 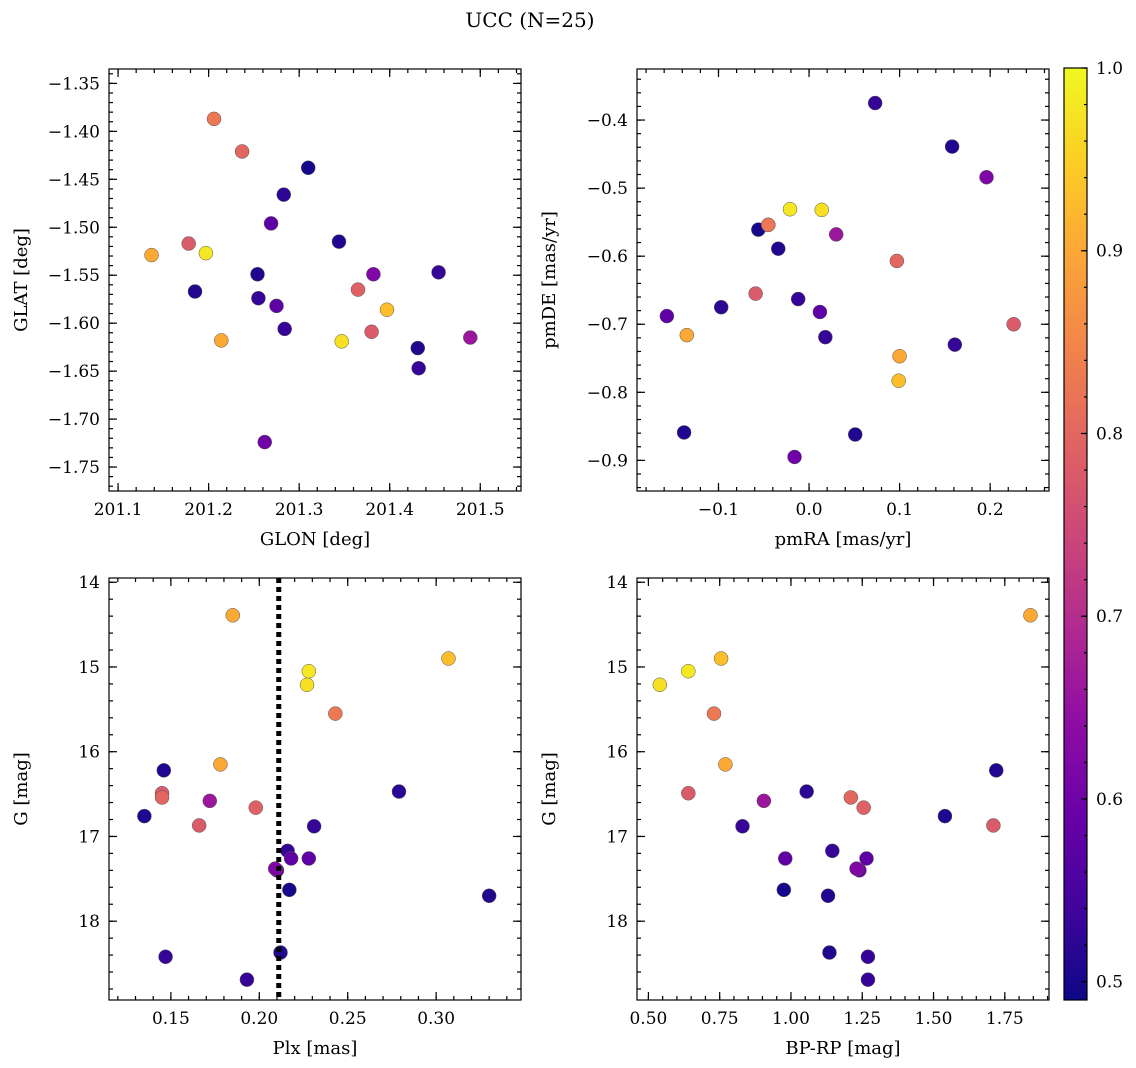 What do you see at coordinates (617, 753) in the screenshot?
I see `y-tick-label: 16` at bounding box center [617, 753].